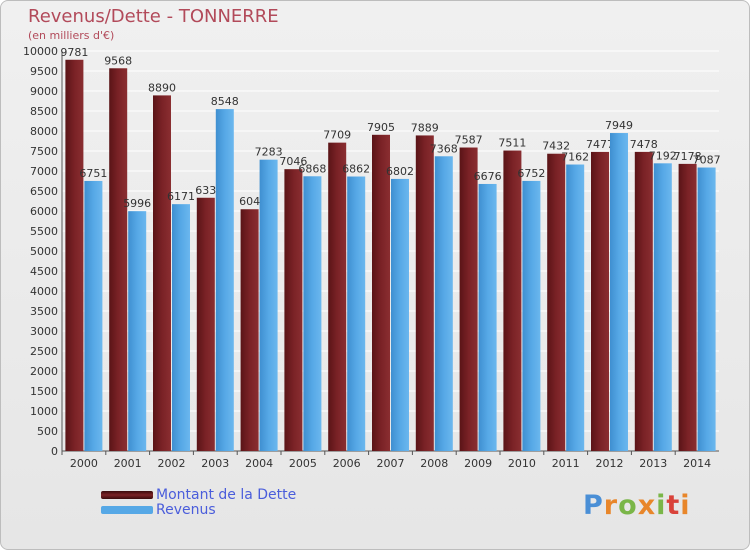 The width and height of the screenshot is (750, 550). I want to click on y-tick-label: 2000, so click(44, 371).